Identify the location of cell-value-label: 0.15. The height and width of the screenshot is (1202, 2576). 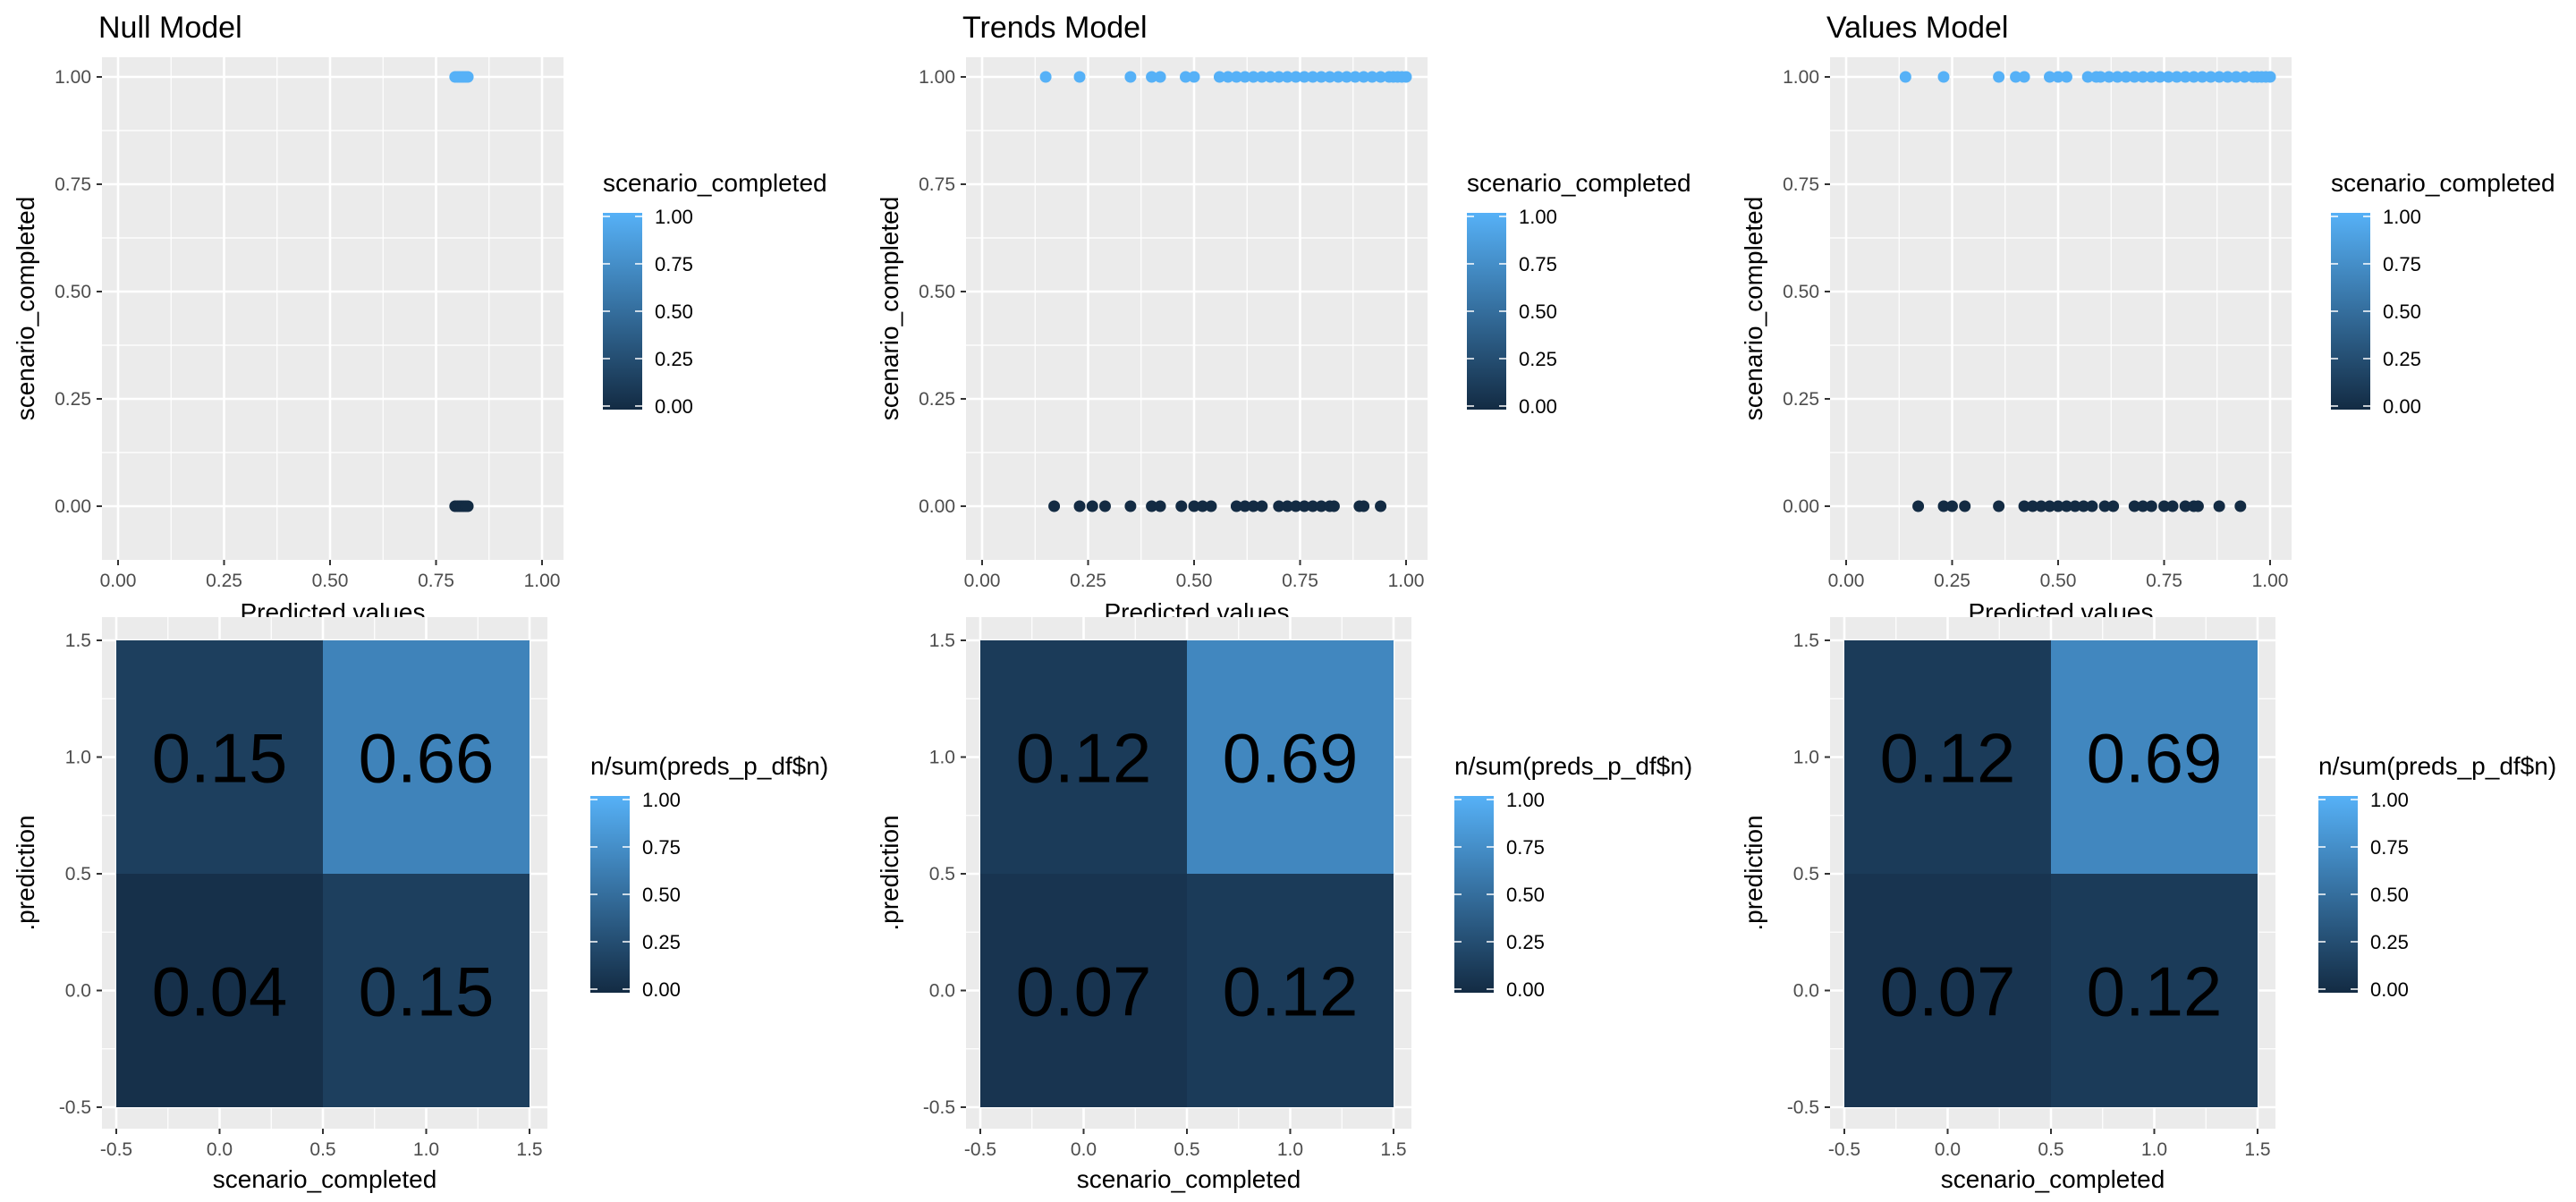
(427, 991).